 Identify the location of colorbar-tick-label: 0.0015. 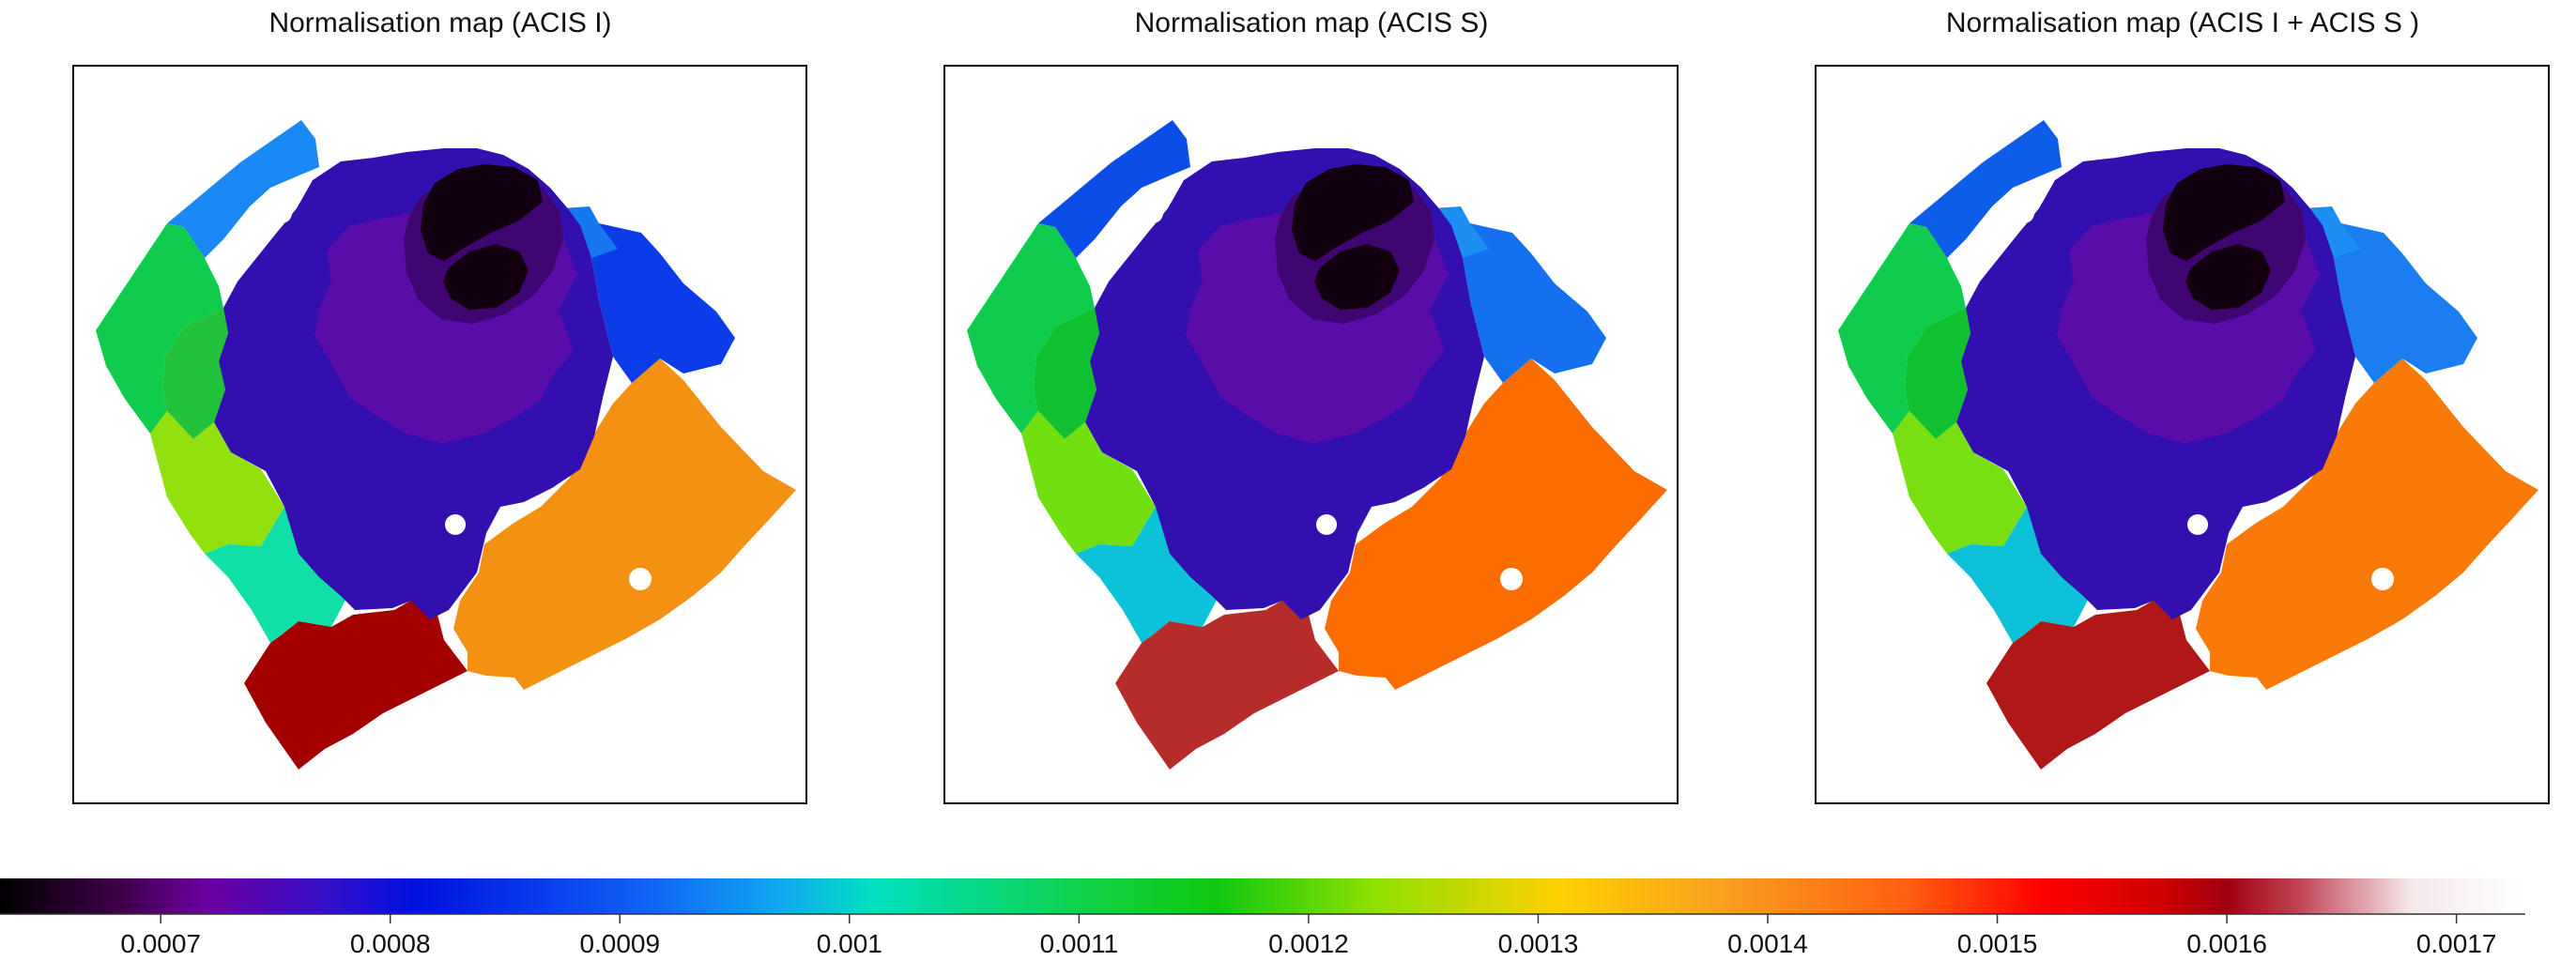
(1998, 944).